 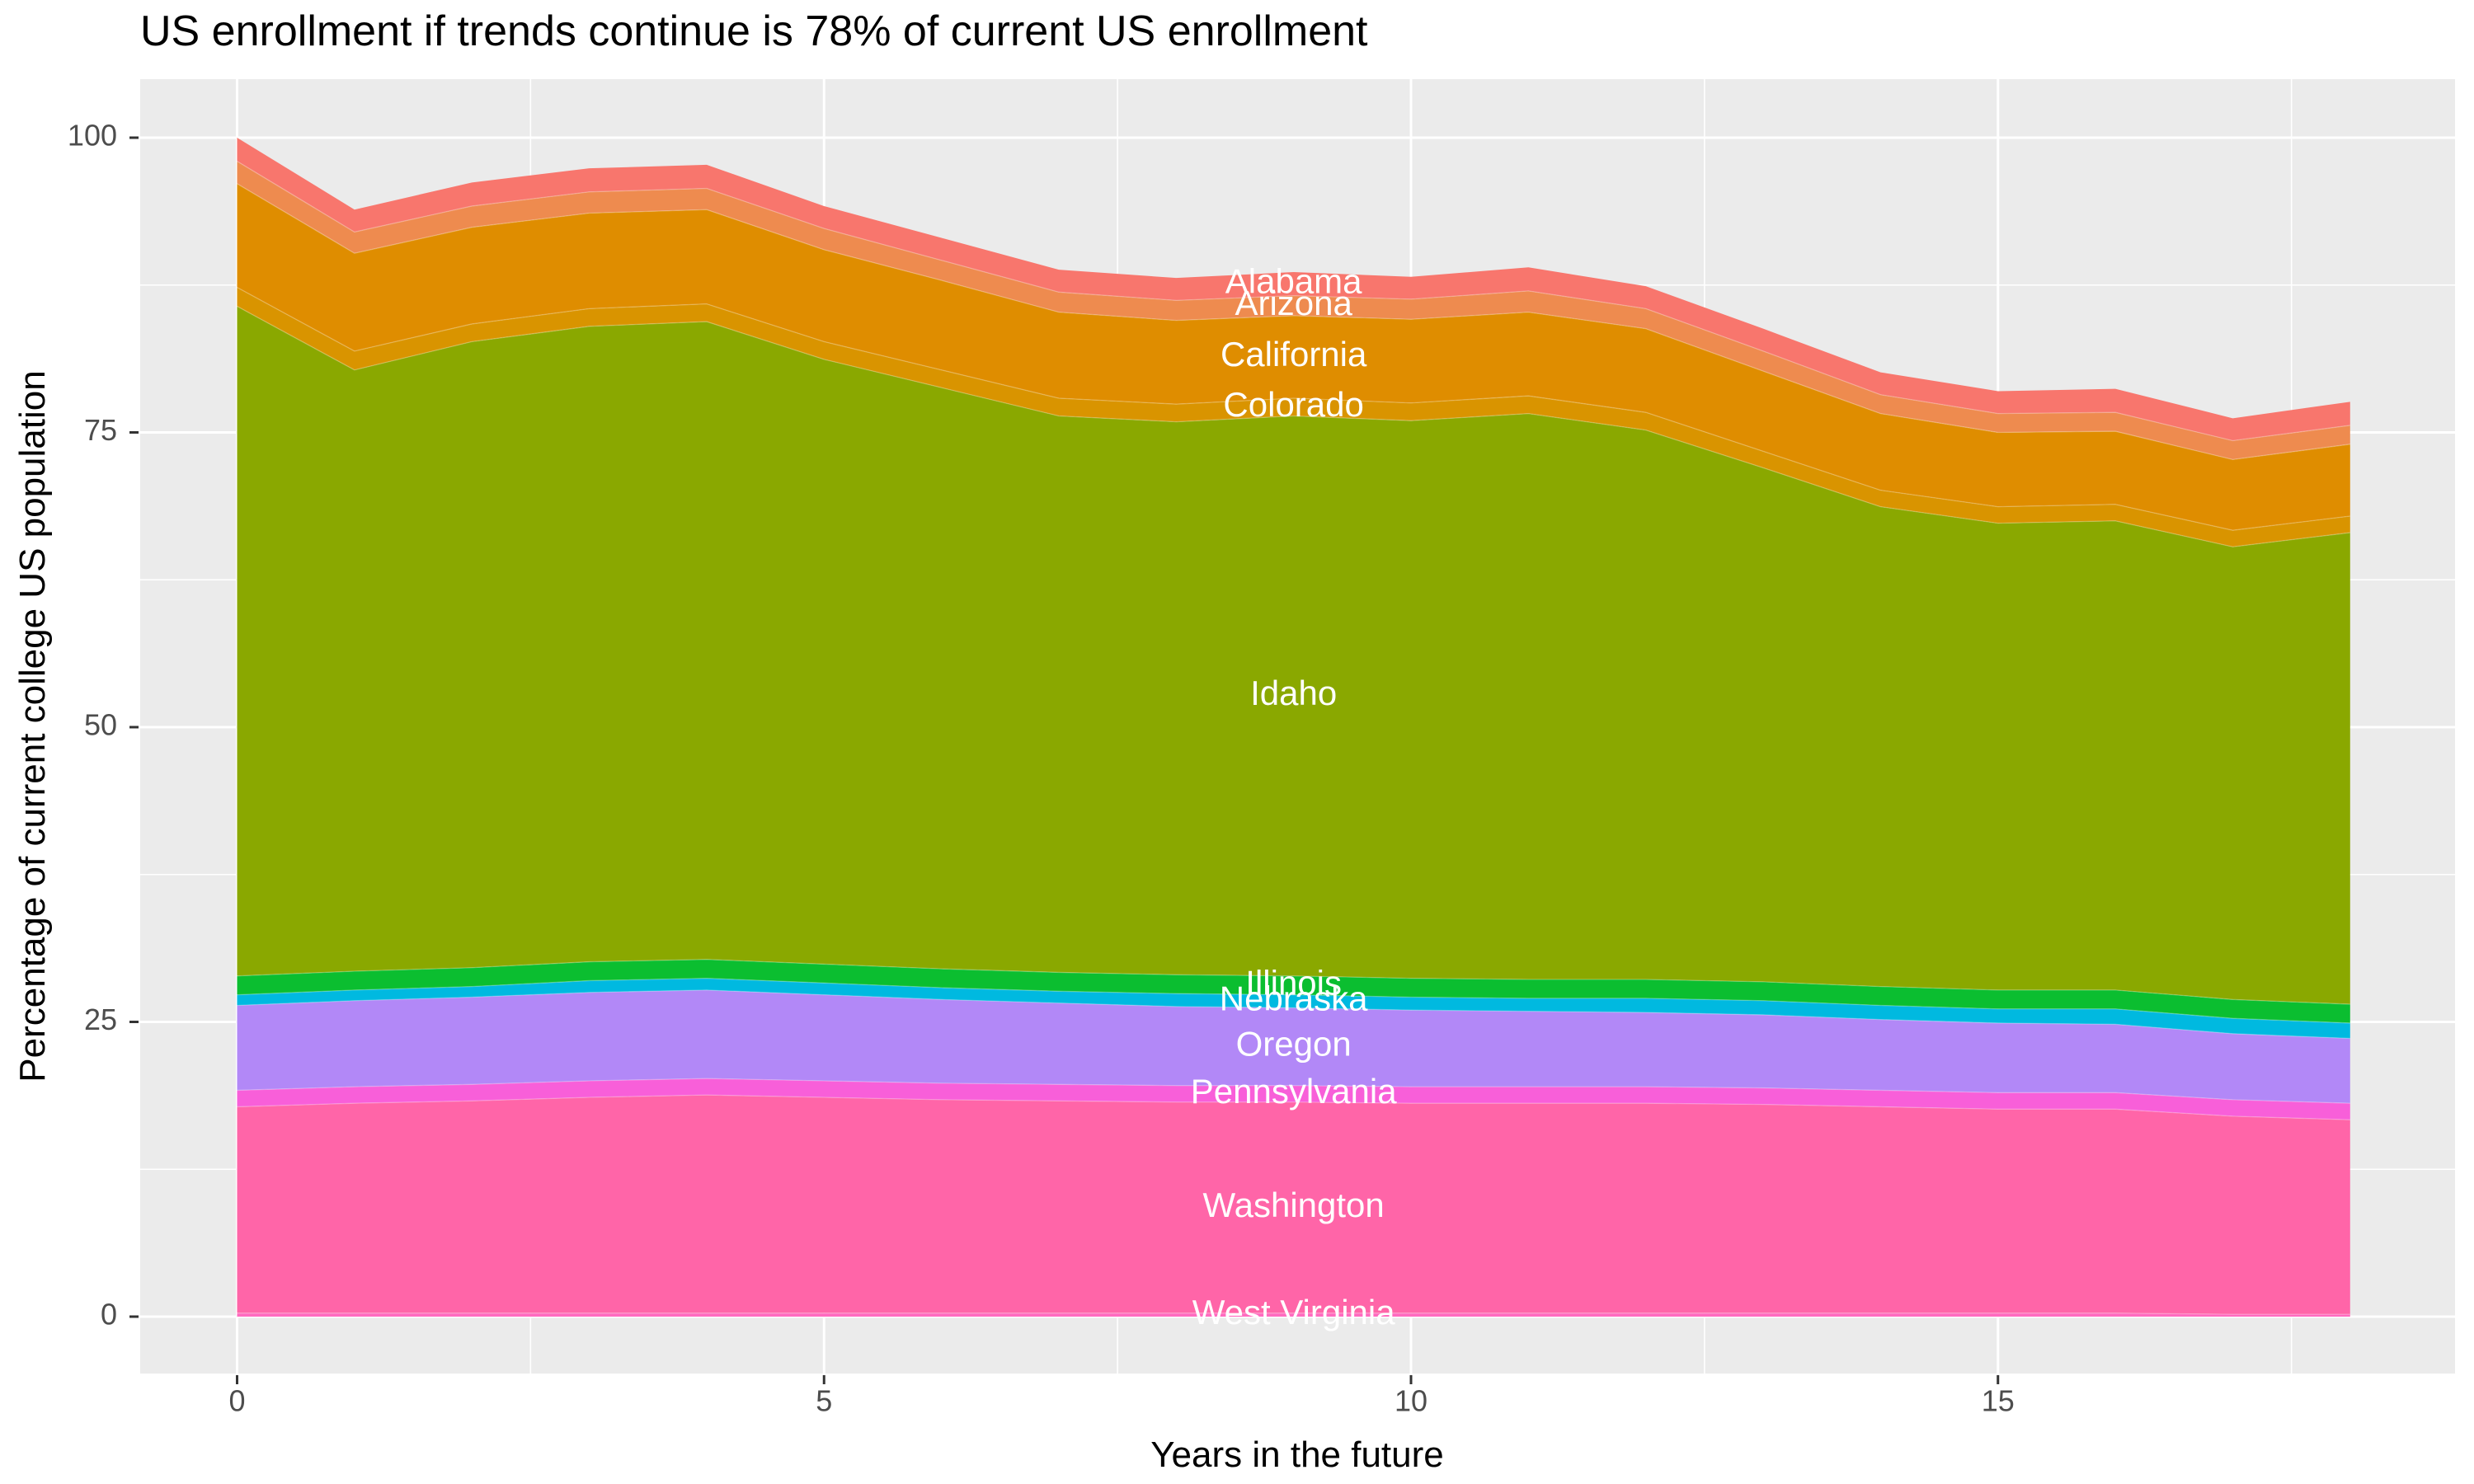 I want to click on area-band-pennsylvania, so click(x=1293, y=1099).